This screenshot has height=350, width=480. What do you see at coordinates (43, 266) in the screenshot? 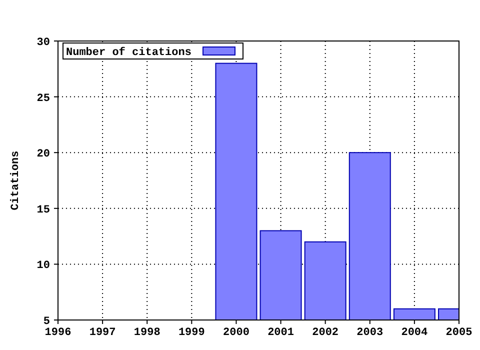
I see `y-tick-label: 10` at bounding box center [43, 266].